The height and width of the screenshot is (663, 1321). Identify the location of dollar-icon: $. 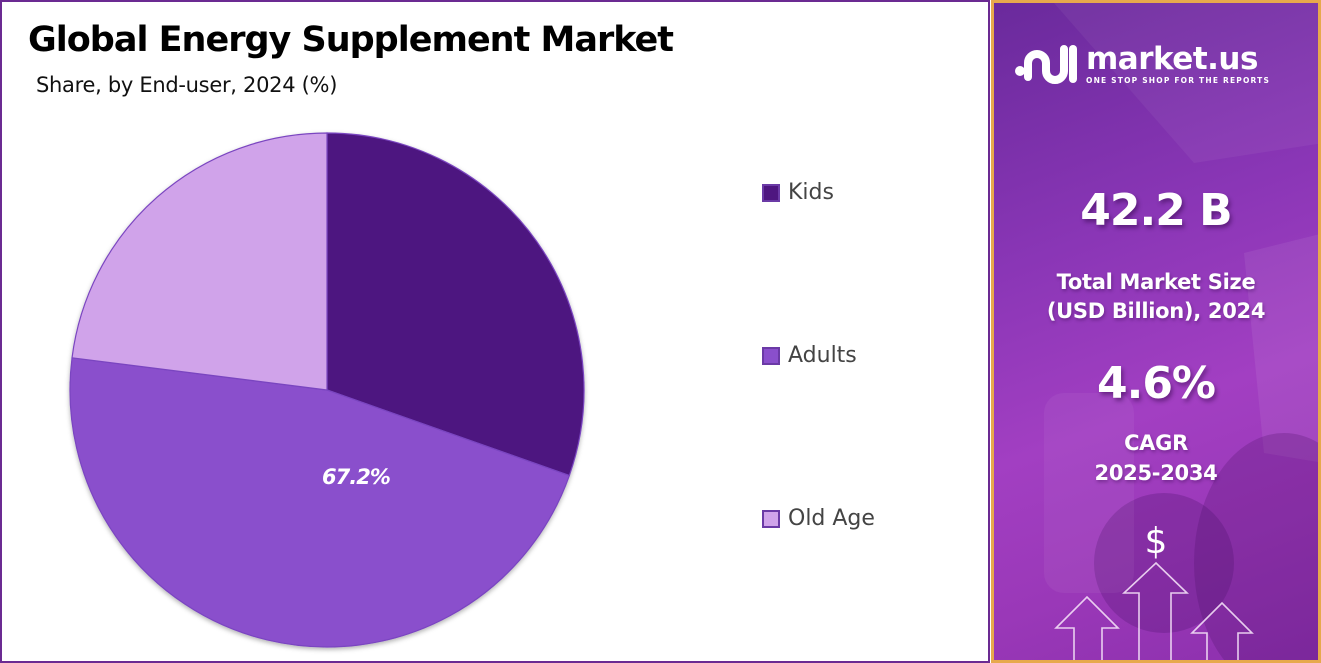
(1156, 541).